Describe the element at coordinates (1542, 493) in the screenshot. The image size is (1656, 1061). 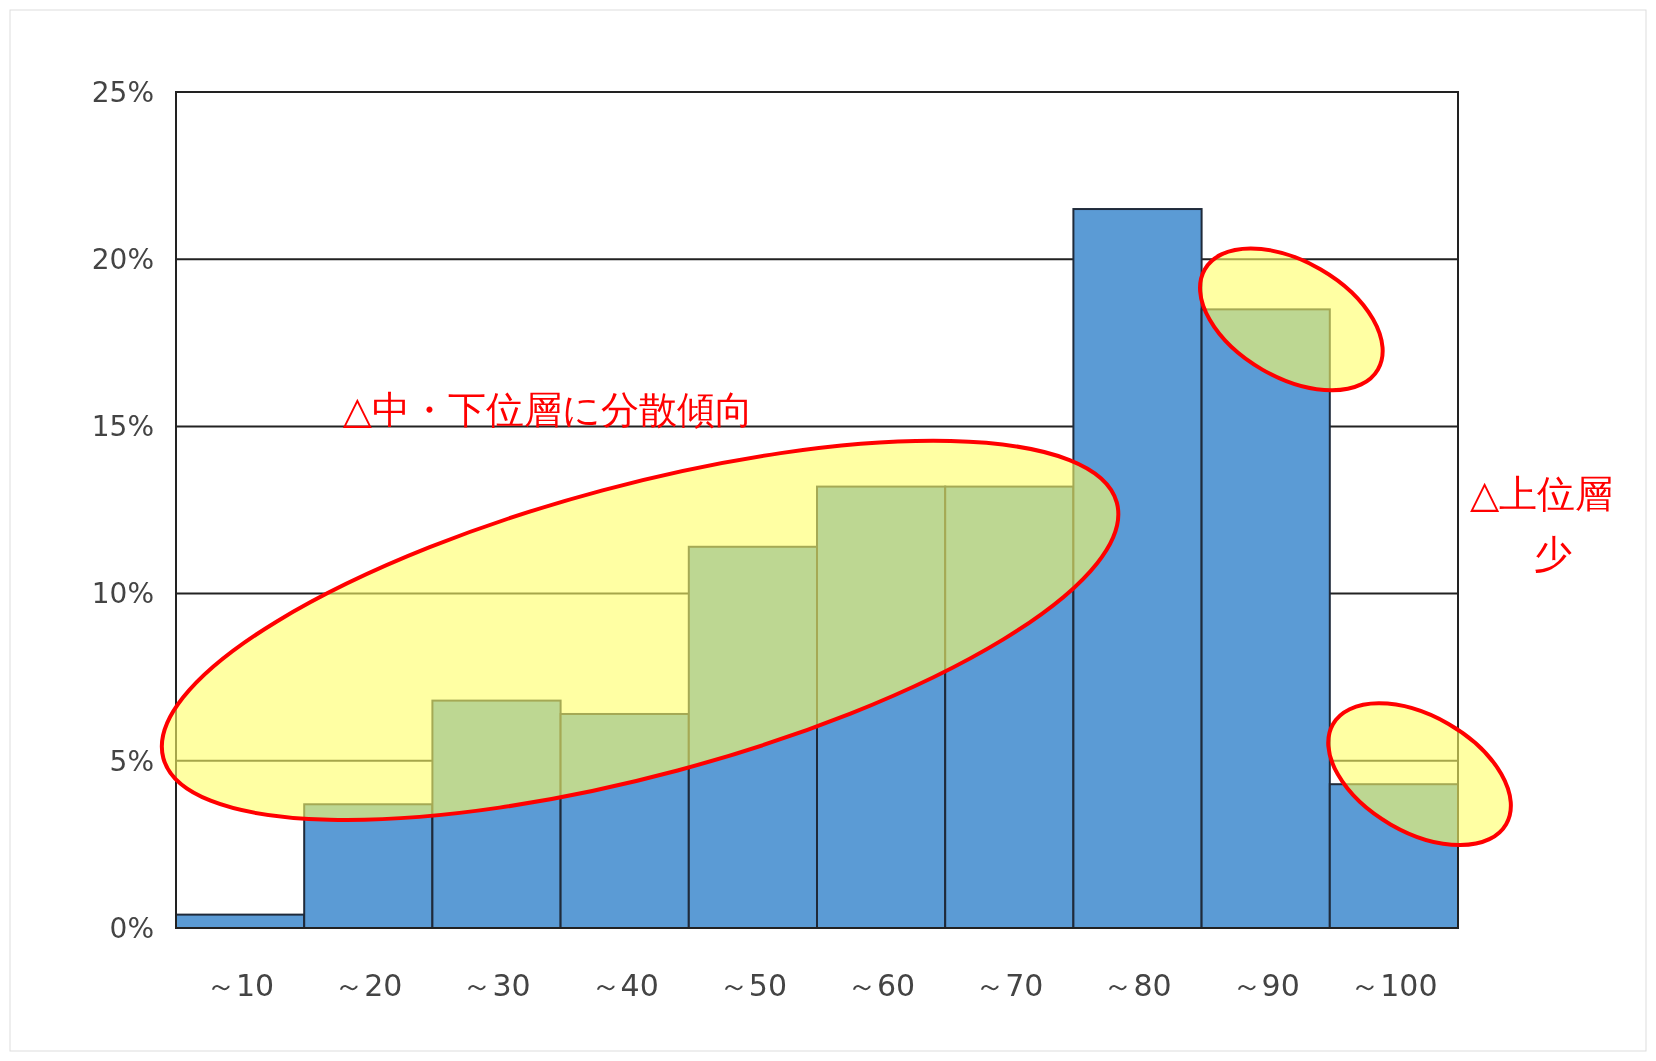
I see `text: △上位層` at that location.